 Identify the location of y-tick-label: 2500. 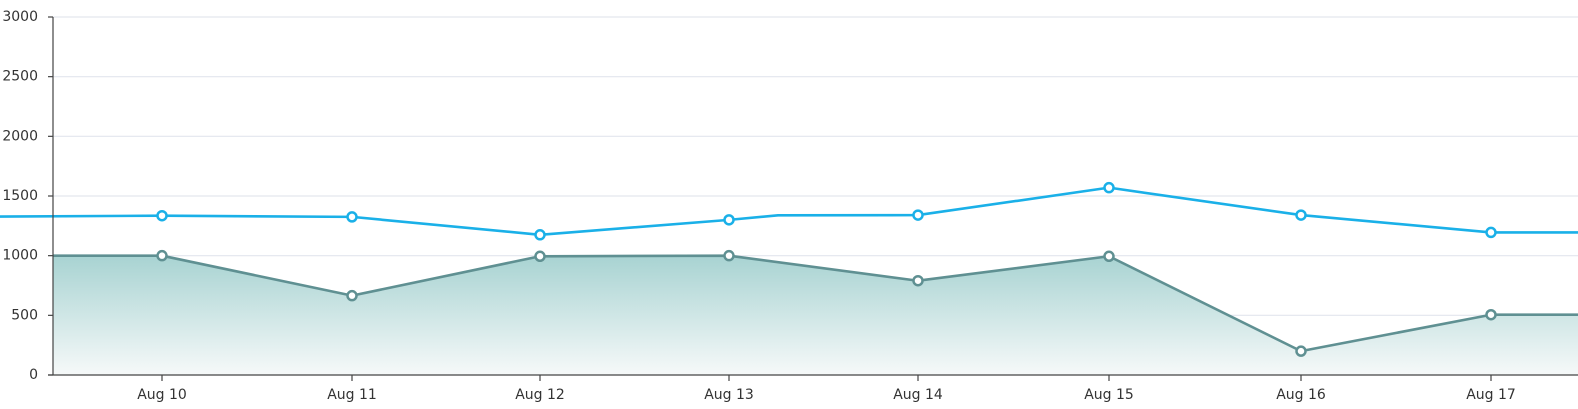
(20, 77).